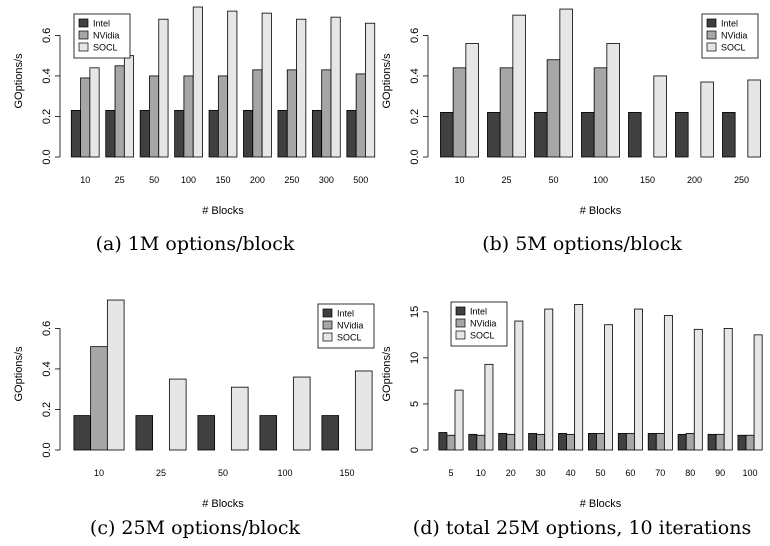 The image size is (770, 546). What do you see at coordinates (223, 211) in the screenshot?
I see `x-axis-title: # Blocks` at bounding box center [223, 211].